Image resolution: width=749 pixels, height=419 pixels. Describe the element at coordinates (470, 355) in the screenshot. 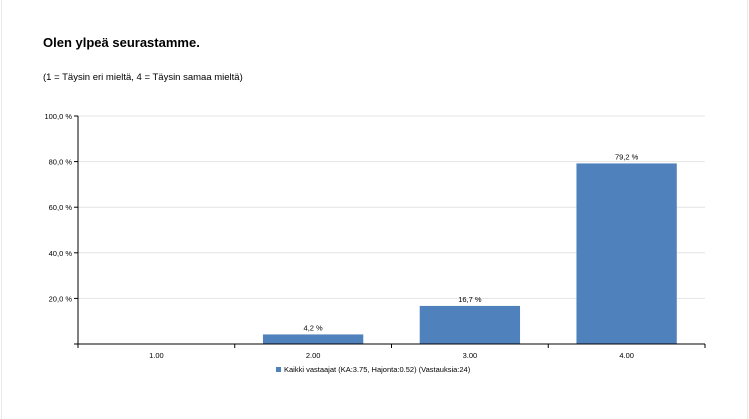

I see `x-tick-label: 3.00` at that location.